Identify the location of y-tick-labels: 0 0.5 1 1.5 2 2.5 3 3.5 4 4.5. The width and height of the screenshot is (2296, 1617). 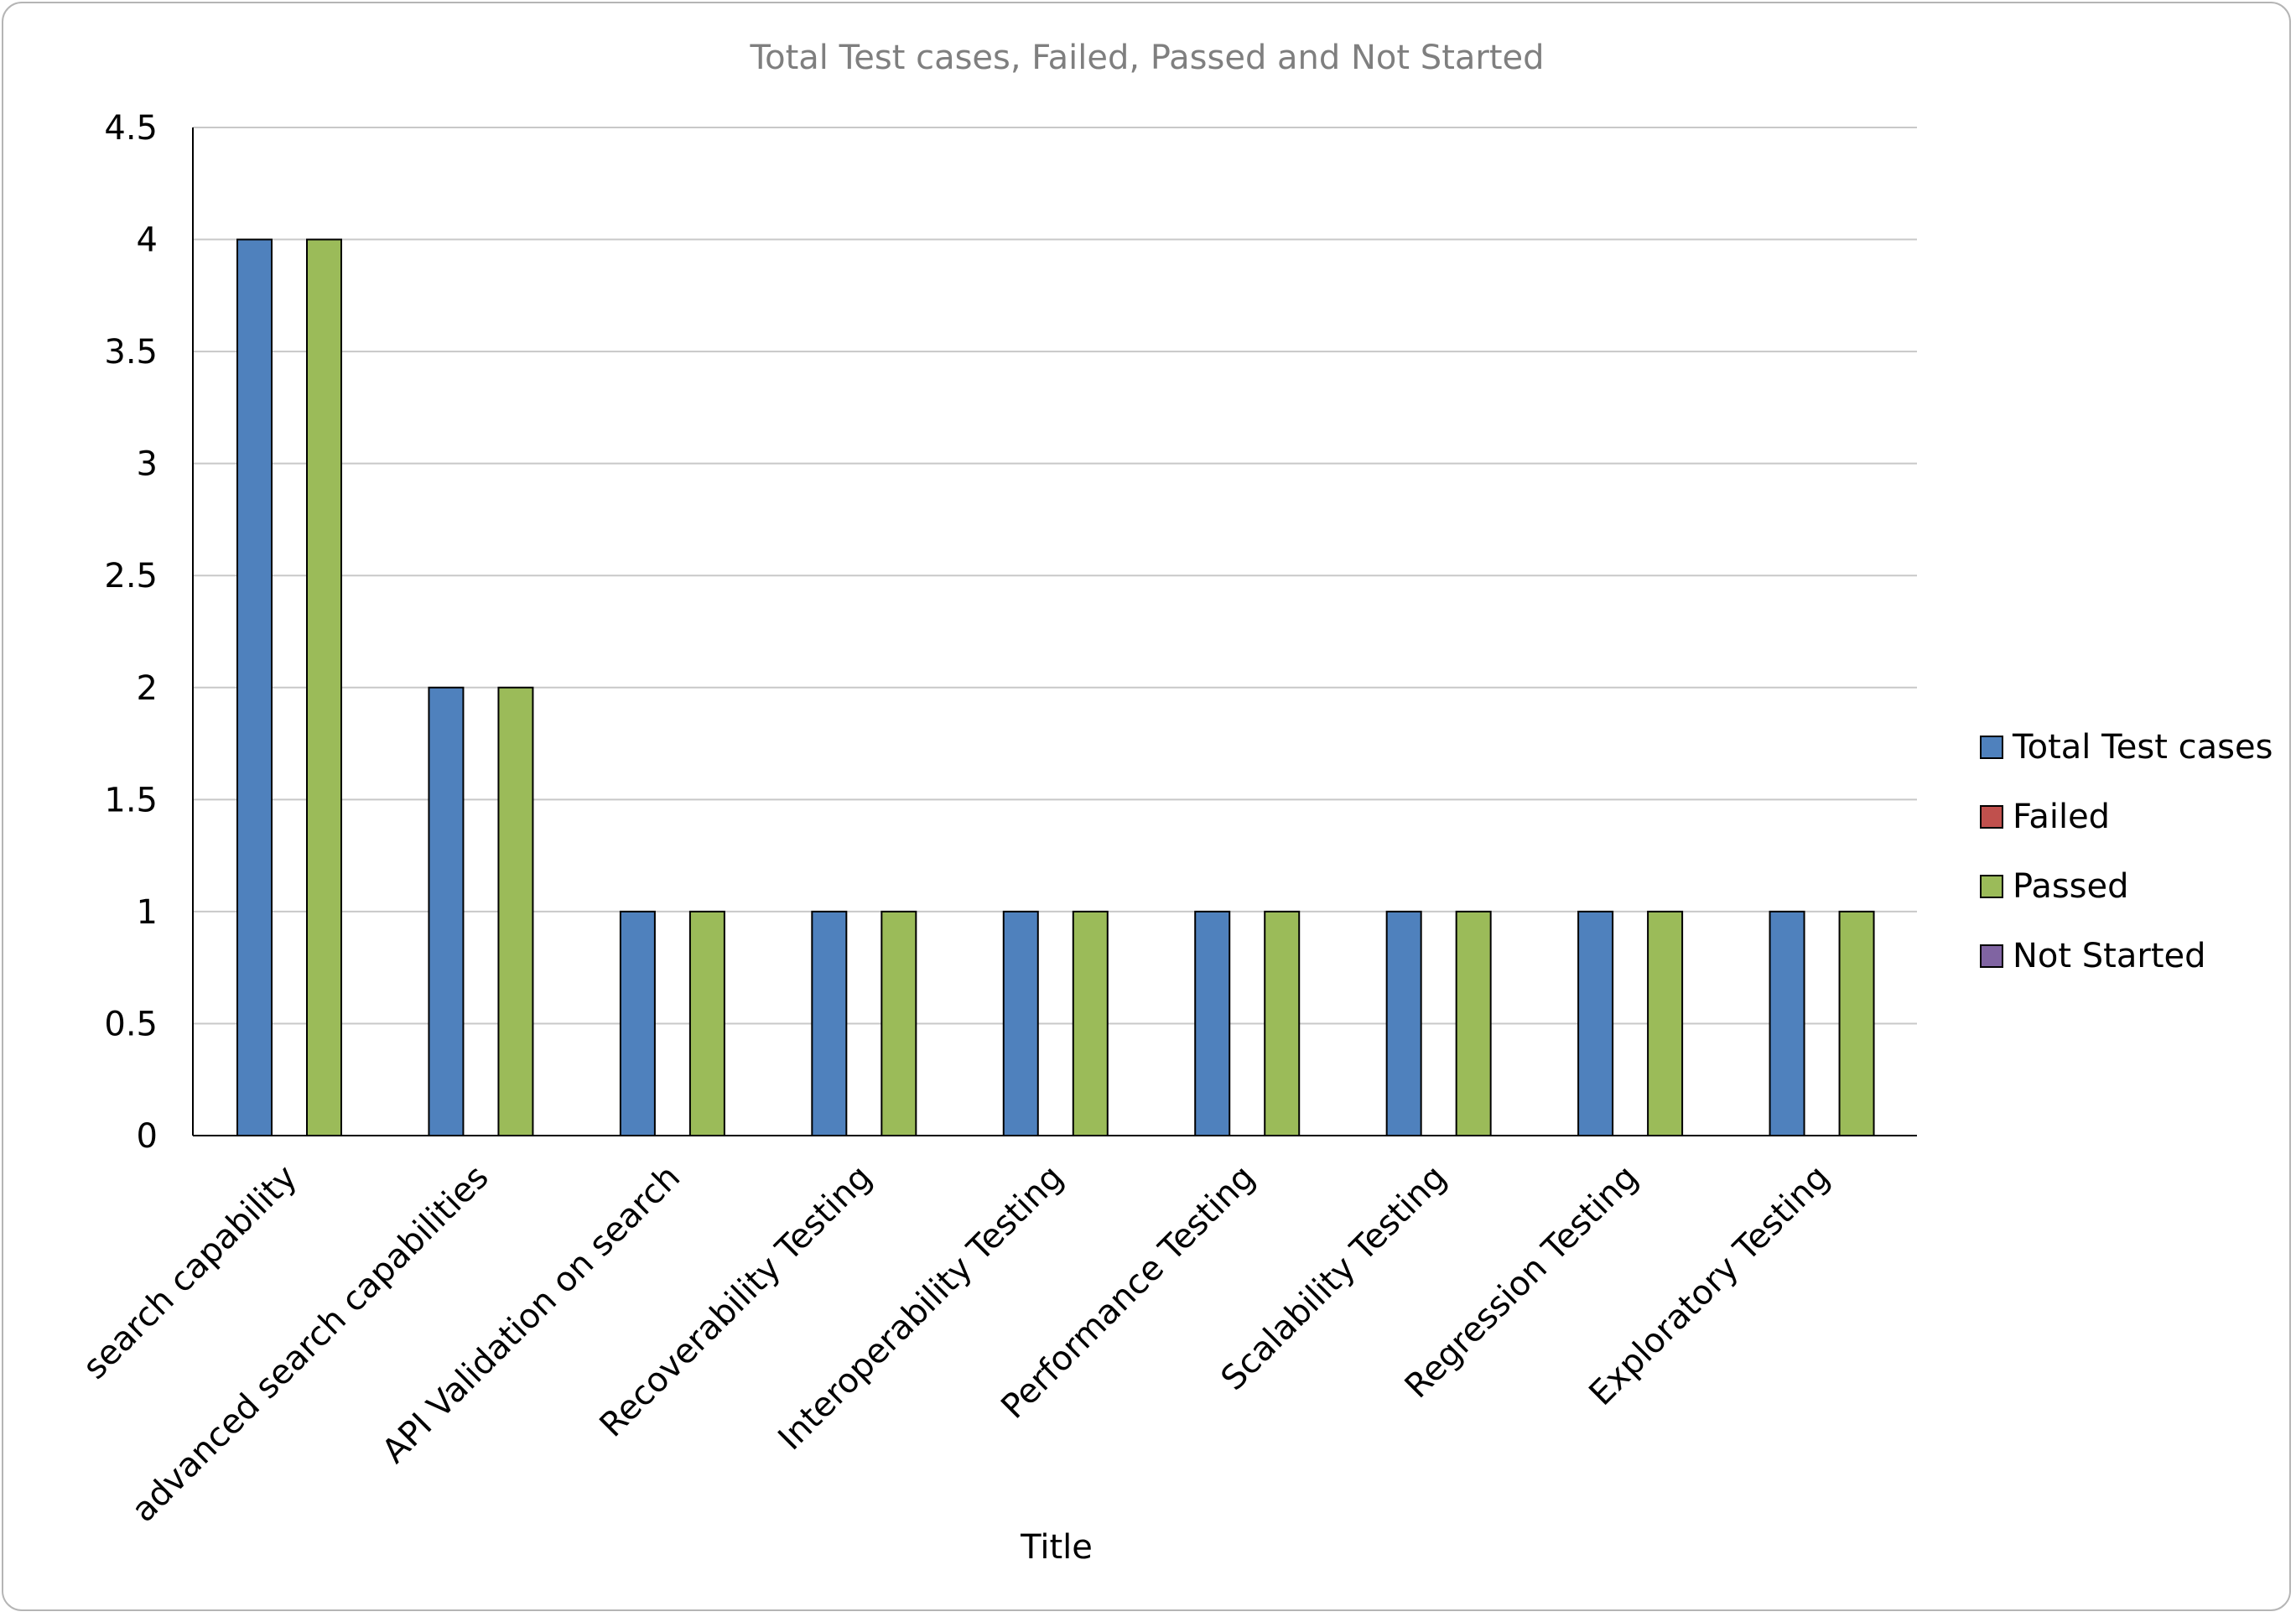
(131, 632).